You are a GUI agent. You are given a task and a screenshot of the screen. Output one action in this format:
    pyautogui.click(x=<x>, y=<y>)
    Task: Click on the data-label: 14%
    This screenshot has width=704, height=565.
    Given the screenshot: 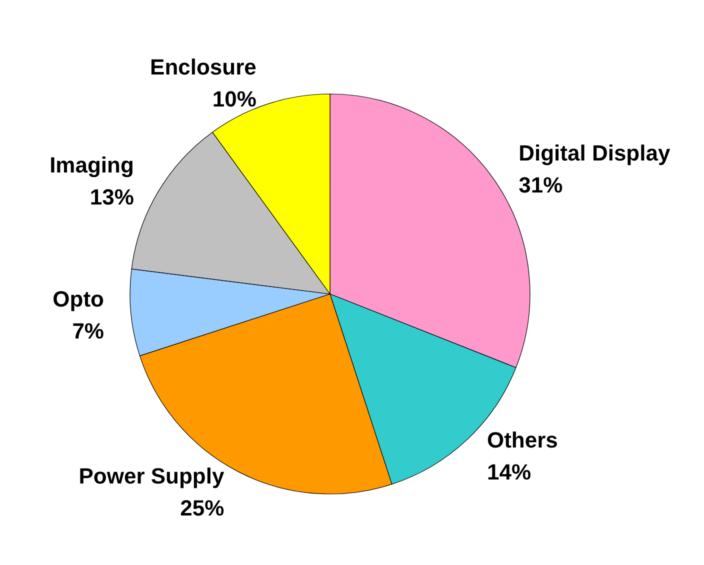 What is the action you would take?
    pyautogui.click(x=509, y=471)
    